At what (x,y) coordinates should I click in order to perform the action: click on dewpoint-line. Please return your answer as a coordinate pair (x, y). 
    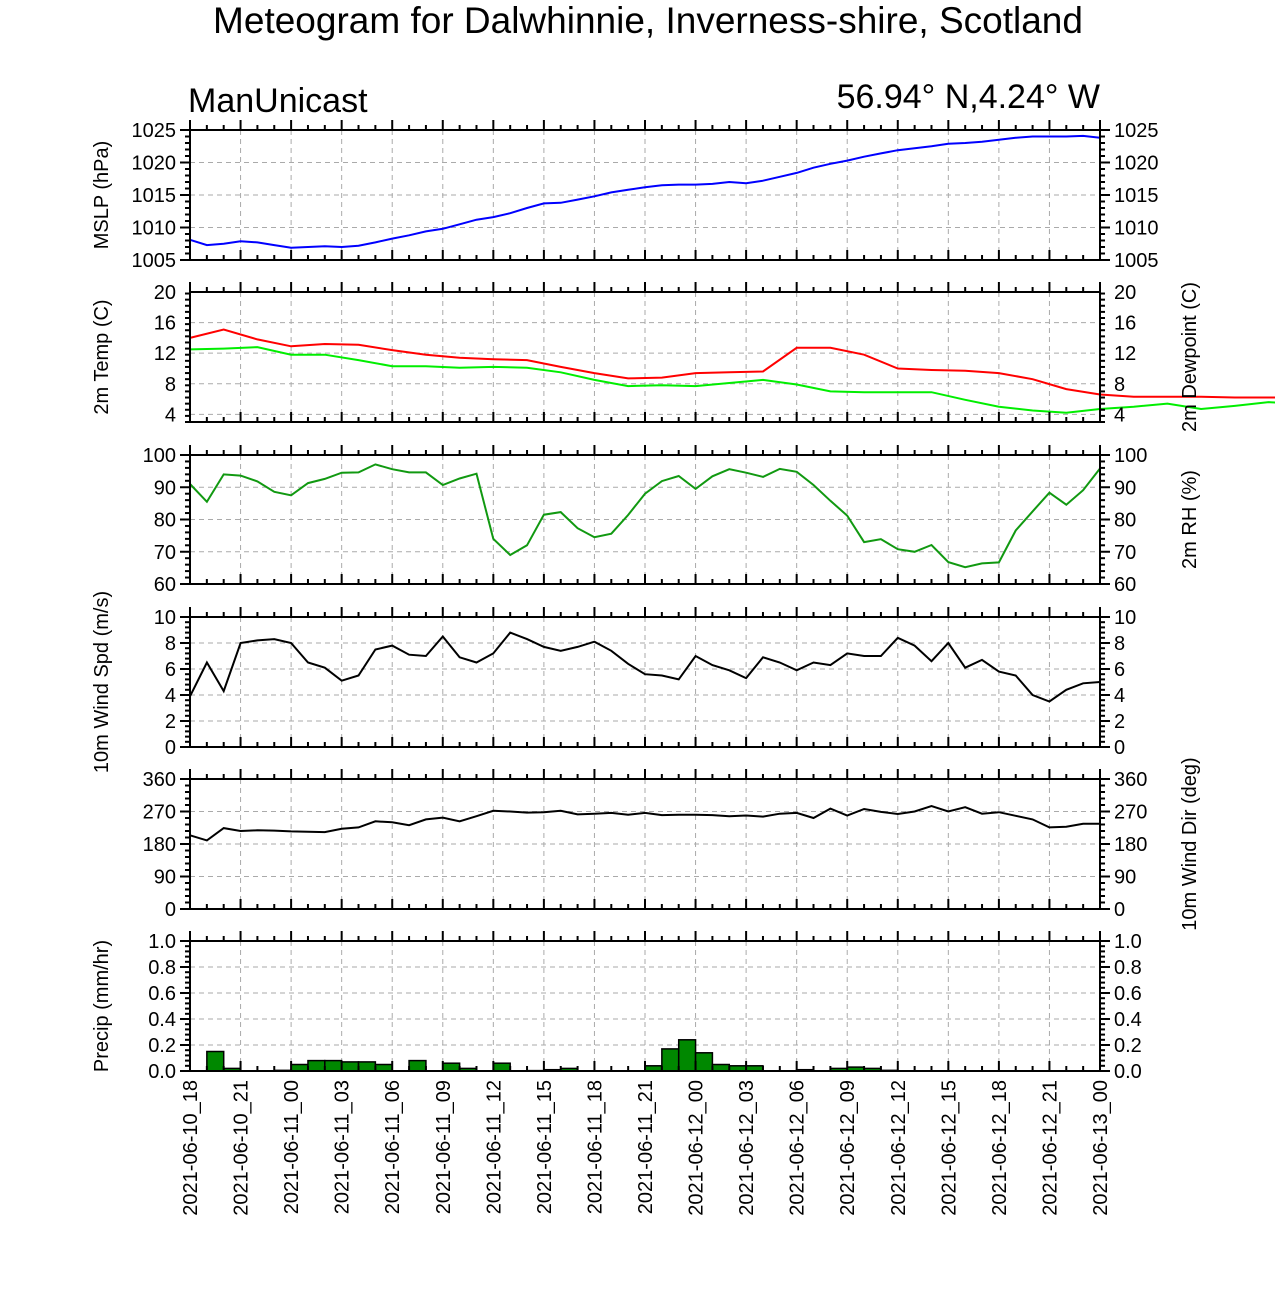
    Looking at the image, I should click on (732, 380).